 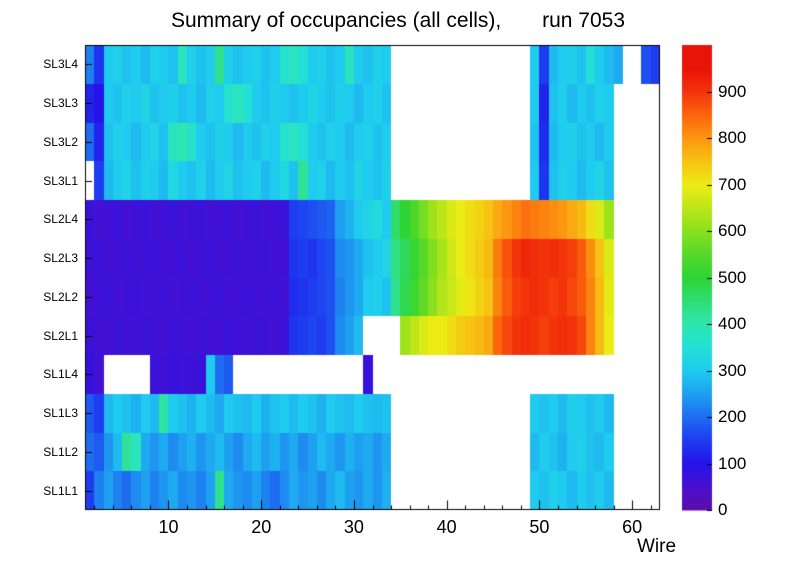 What do you see at coordinates (657, 546) in the screenshot?
I see `x-axis-title: Wire` at bounding box center [657, 546].